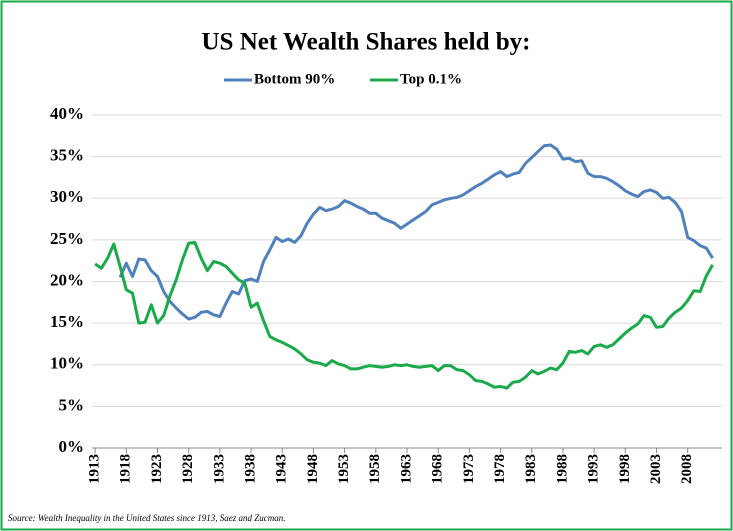 Image resolution: width=733 pixels, height=531 pixels. I want to click on y-tick-label: 35%, so click(67, 155).